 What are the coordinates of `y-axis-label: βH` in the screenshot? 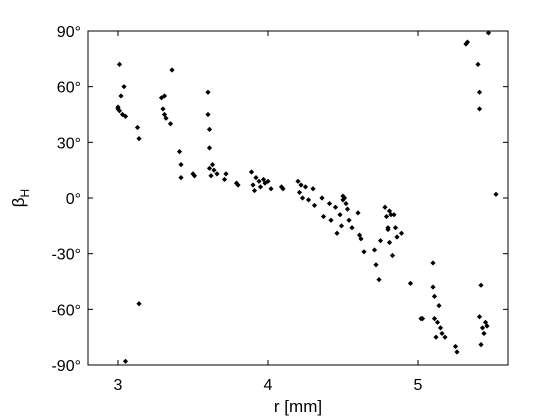 It's located at (20, 198).